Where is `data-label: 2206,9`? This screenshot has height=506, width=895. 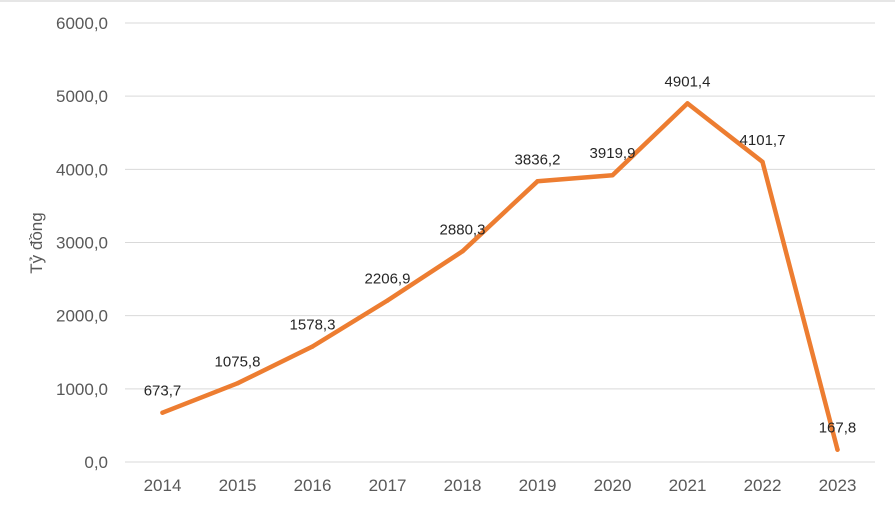
data-label: 2206,9 is located at coordinates (388, 279).